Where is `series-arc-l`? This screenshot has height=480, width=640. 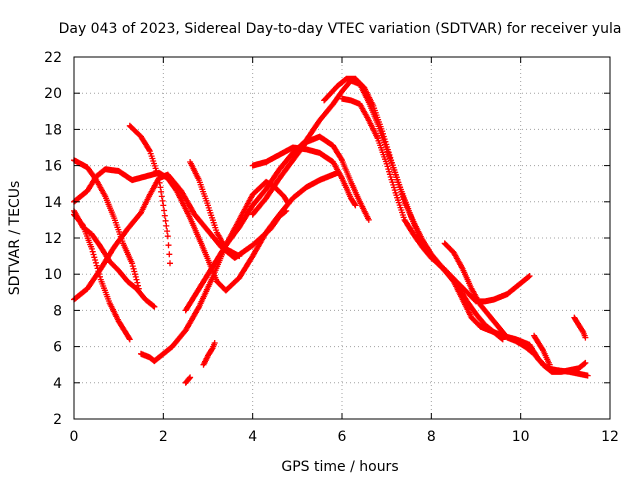
series-arc-l is located at coordinates (310, 178).